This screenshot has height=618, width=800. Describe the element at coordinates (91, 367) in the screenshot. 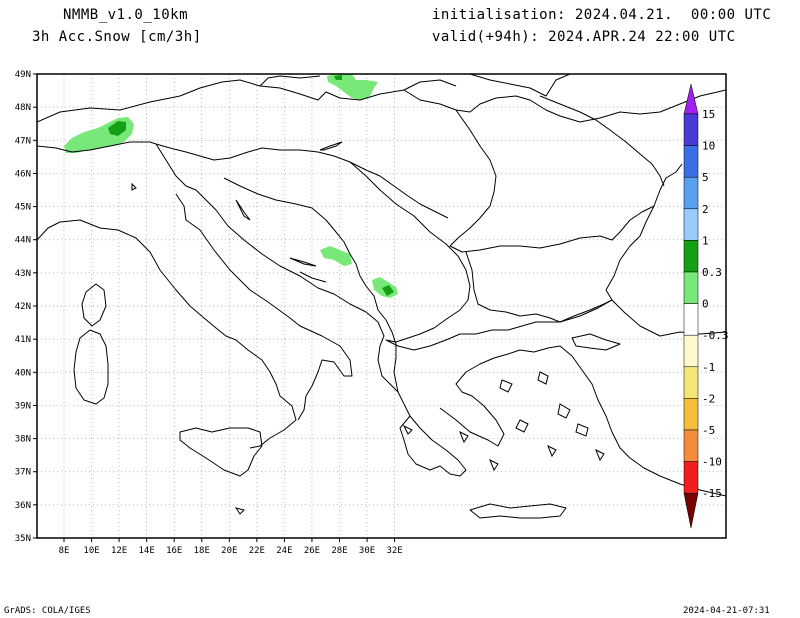

I see `coastline-sardinia` at that location.